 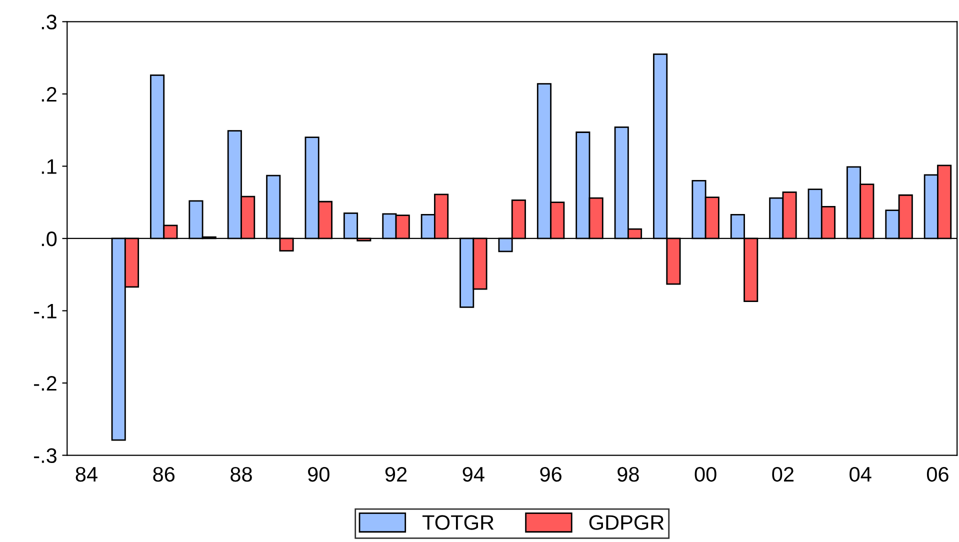 What do you see at coordinates (937, 474) in the screenshot?
I see `x-tick-label: 06` at bounding box center [937, 474].